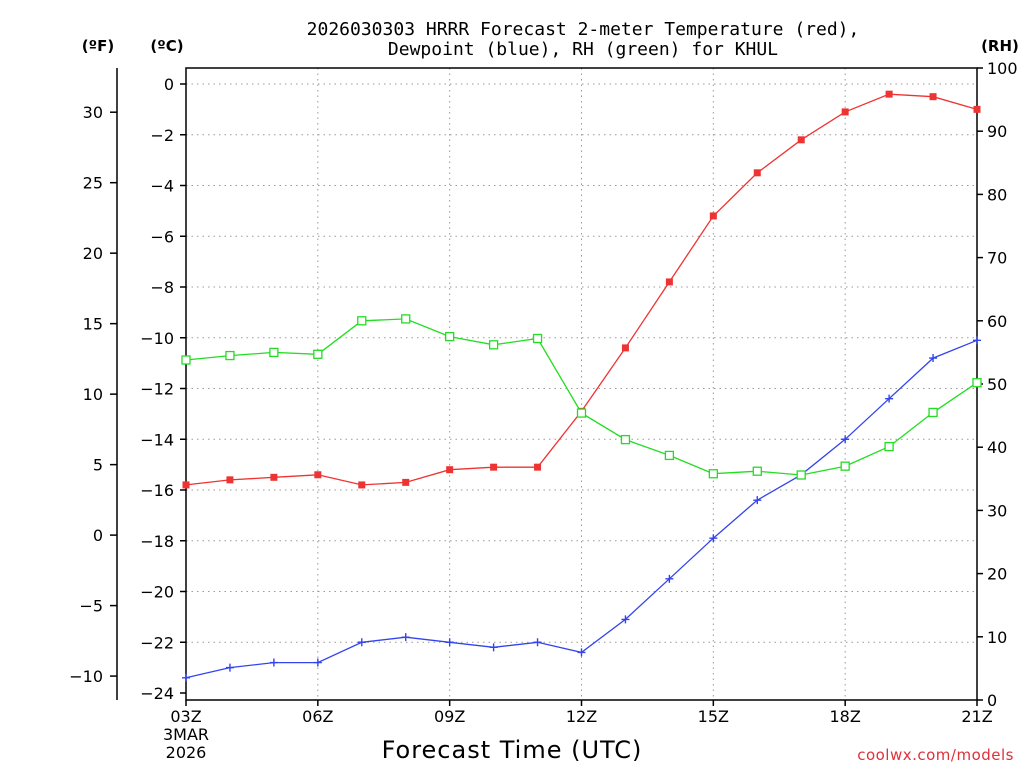  Describe the element at coordinates (157, 592) in the screenshot. I see `celsius-tick-label: −20` at that location.